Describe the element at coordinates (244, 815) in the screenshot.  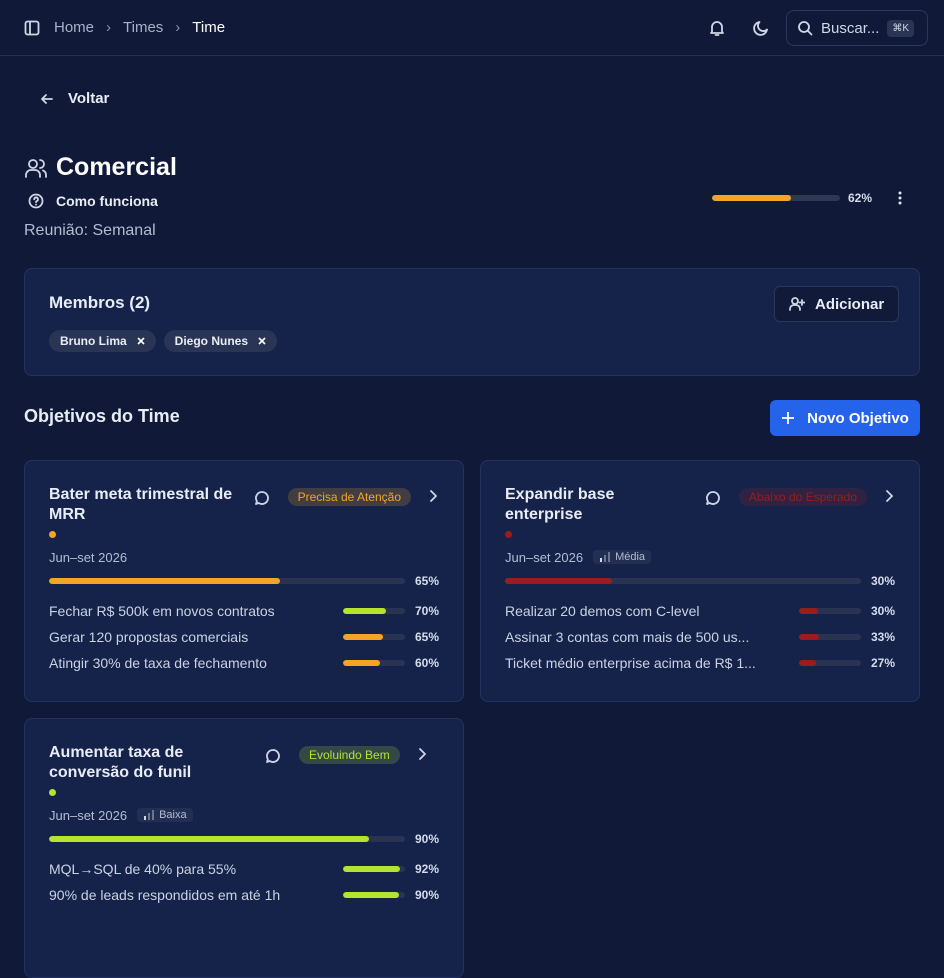
I see `period-line: Jun–set 2026 Baixa` at that location.